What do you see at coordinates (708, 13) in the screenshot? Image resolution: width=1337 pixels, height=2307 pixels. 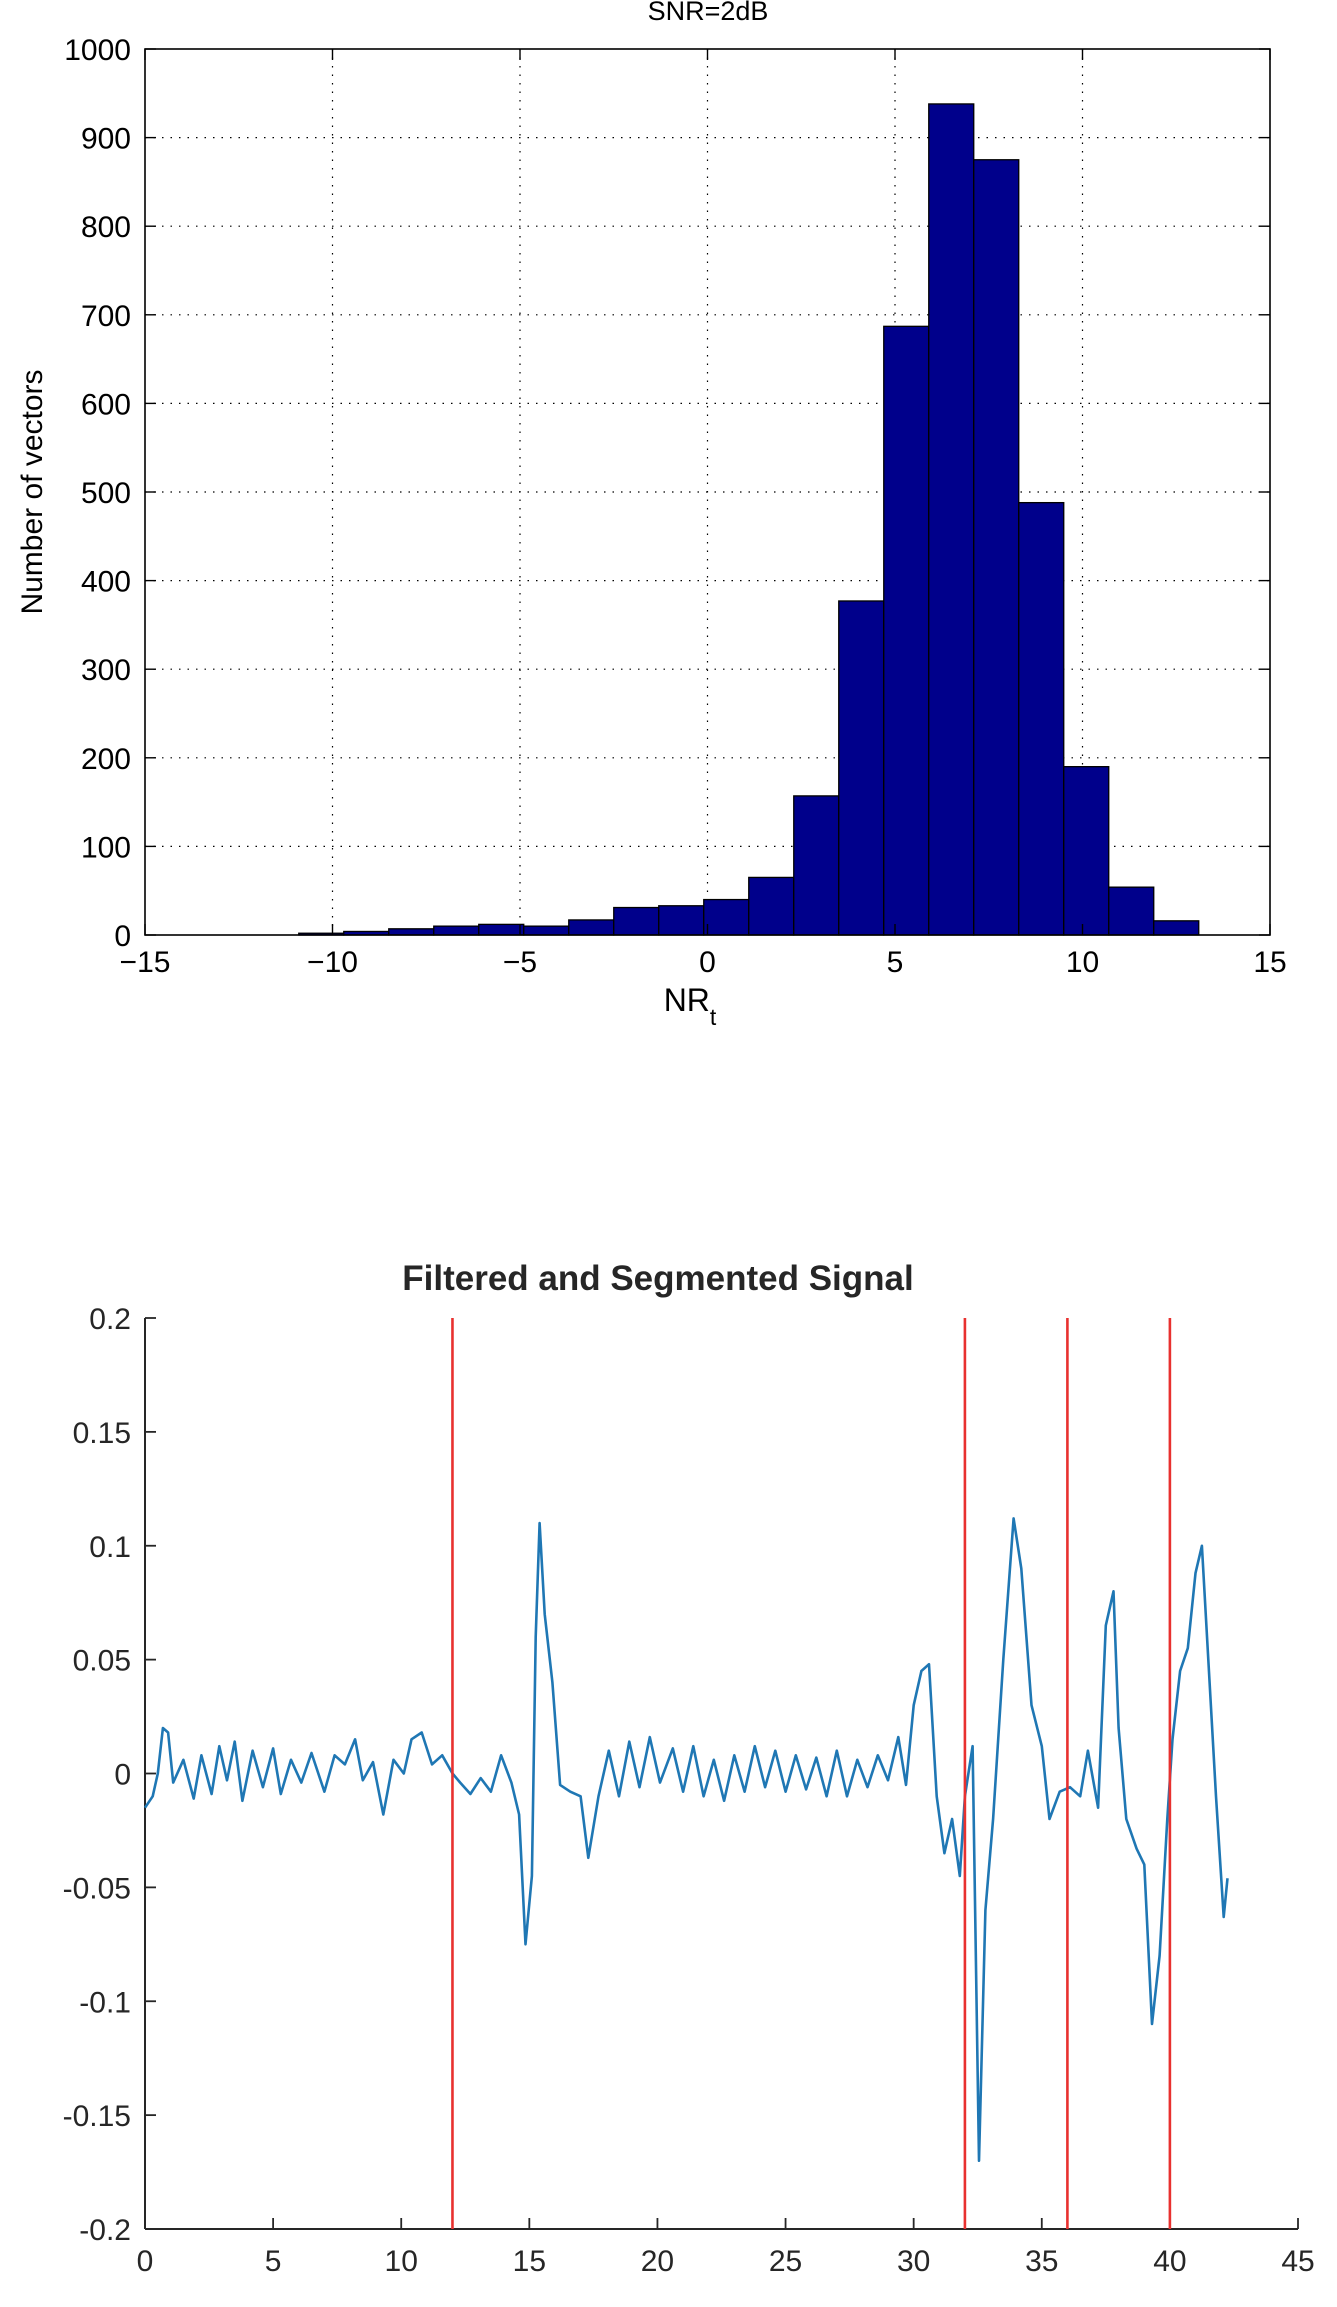 I see `histogram-title: SNR=2dB` at bounding box center [708, 13].